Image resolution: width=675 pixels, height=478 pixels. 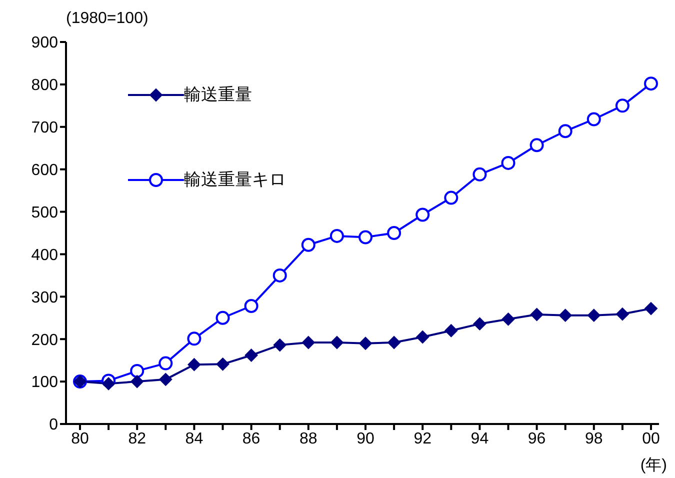 What do you see at coordinates (365, 439) in the screenshot?
I see `x-tick-label: 90` at bounding box center [365, 439].